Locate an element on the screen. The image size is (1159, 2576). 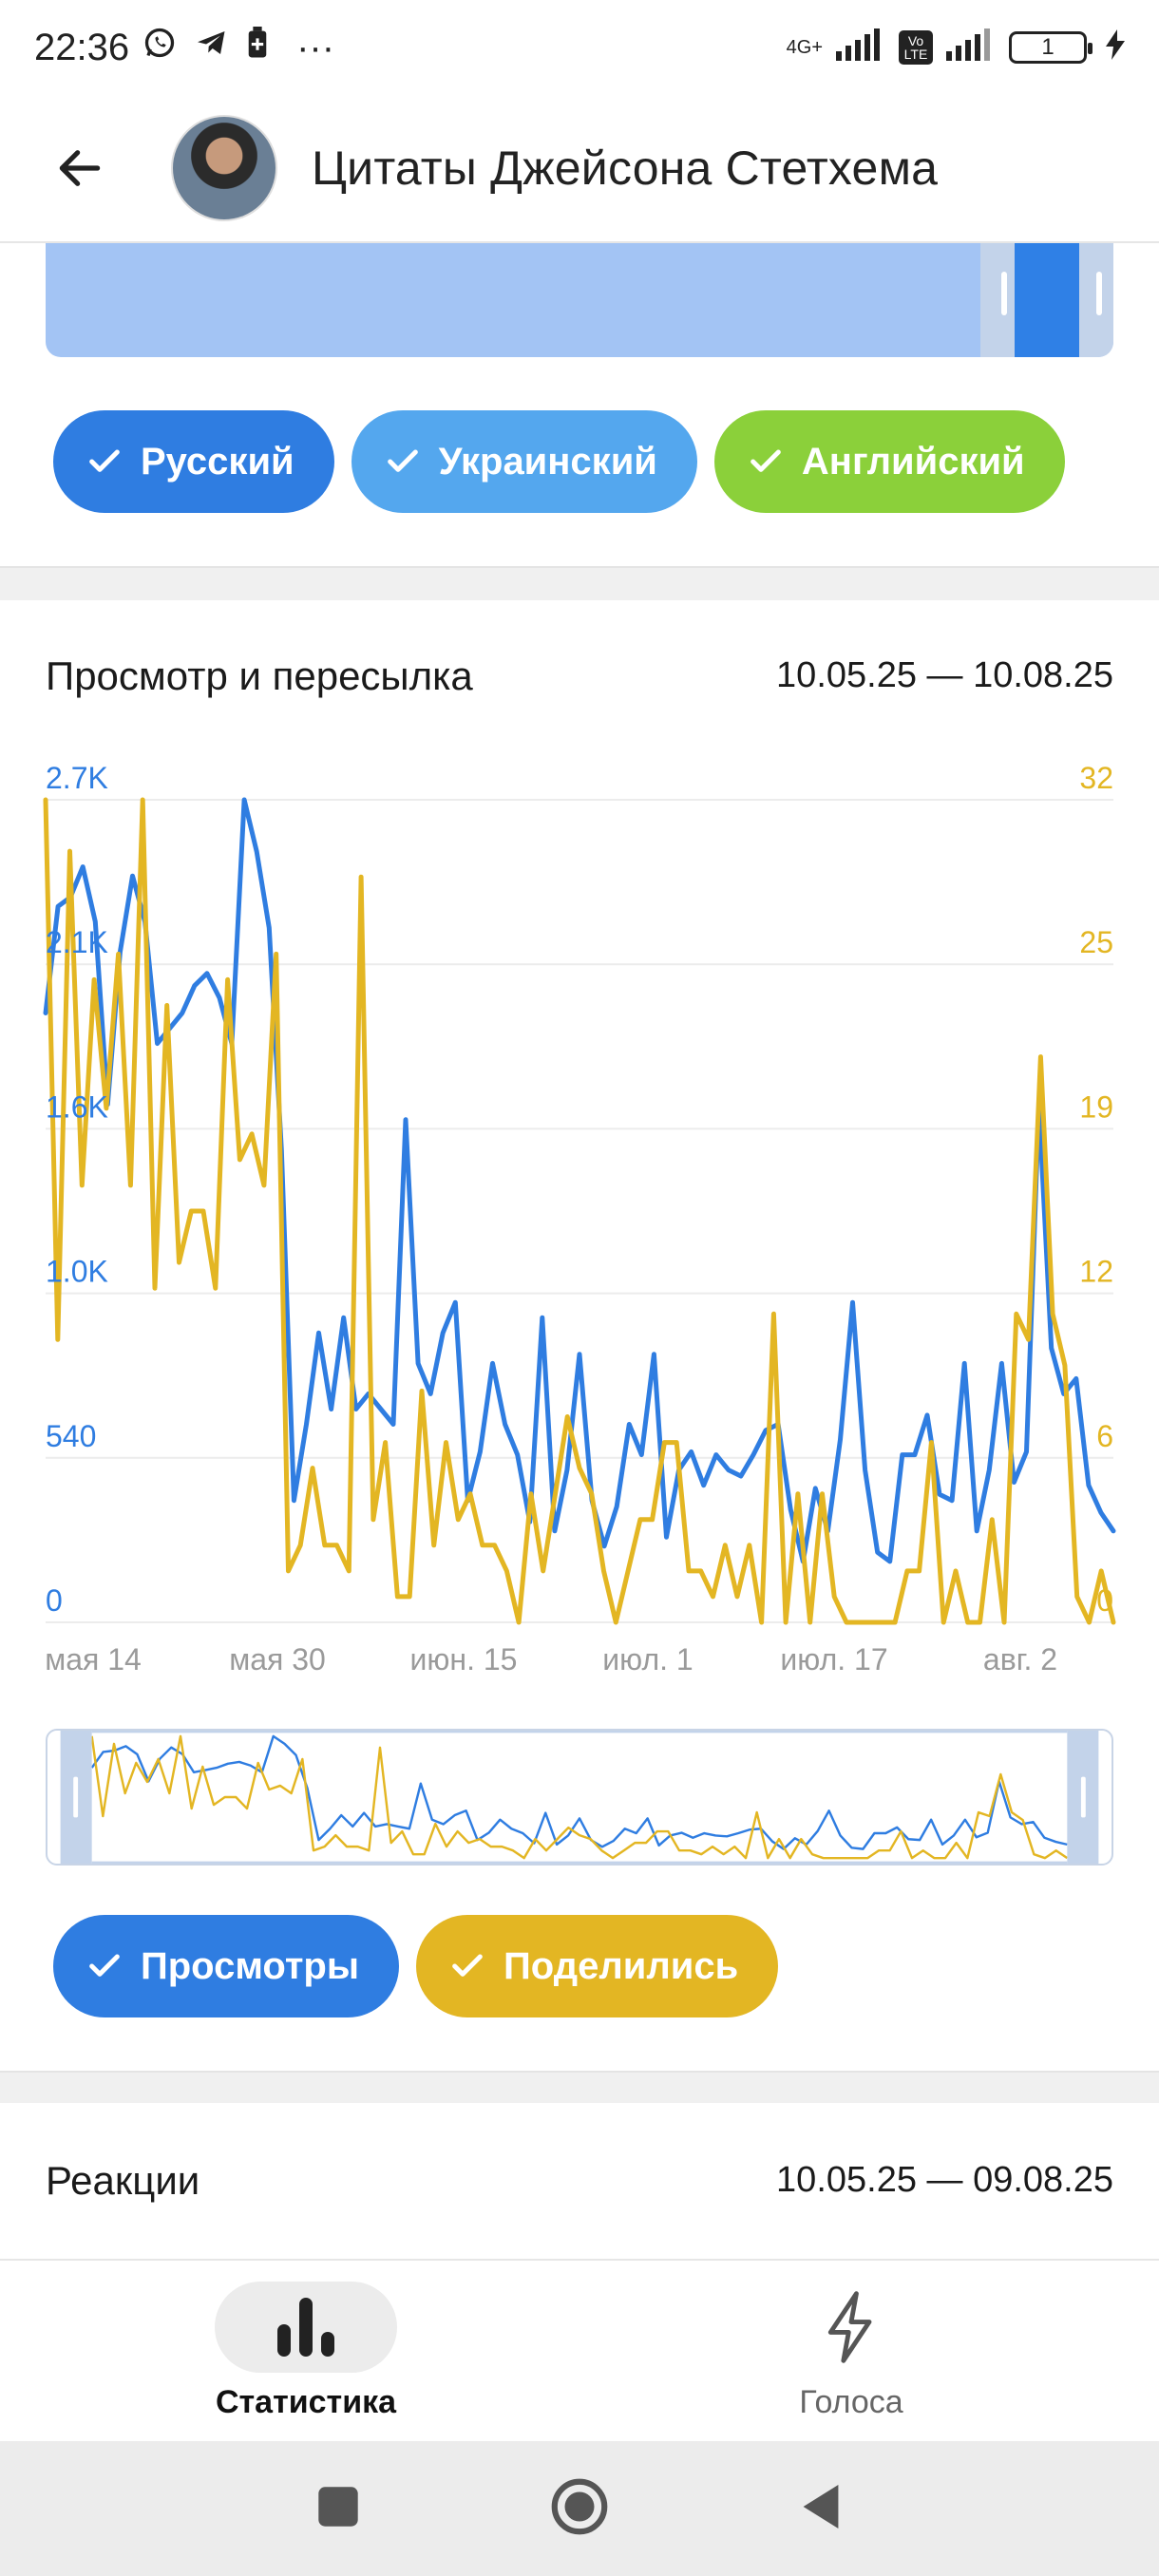
views-chart-range-selector is located at coordinates (579, 1797).